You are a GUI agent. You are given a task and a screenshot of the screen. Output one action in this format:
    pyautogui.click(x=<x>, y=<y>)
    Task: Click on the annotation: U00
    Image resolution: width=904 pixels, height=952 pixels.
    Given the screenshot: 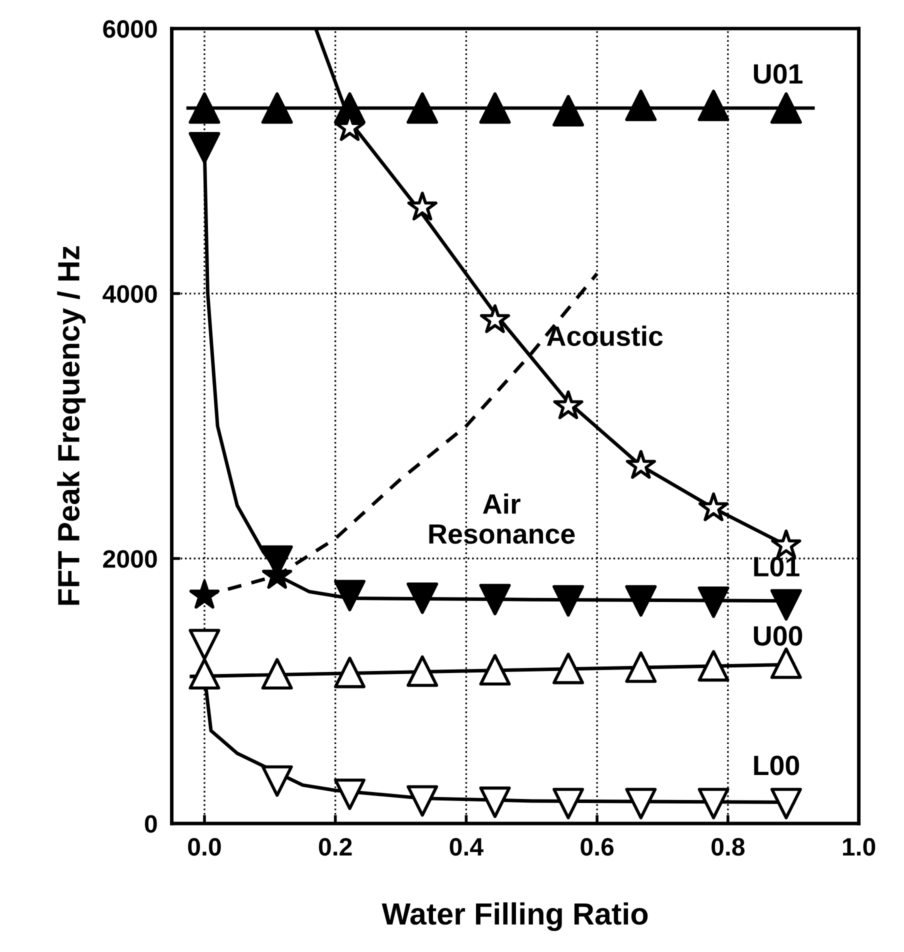 What is the action you would take?
    pyautogui.click(x=778, y=636)
    